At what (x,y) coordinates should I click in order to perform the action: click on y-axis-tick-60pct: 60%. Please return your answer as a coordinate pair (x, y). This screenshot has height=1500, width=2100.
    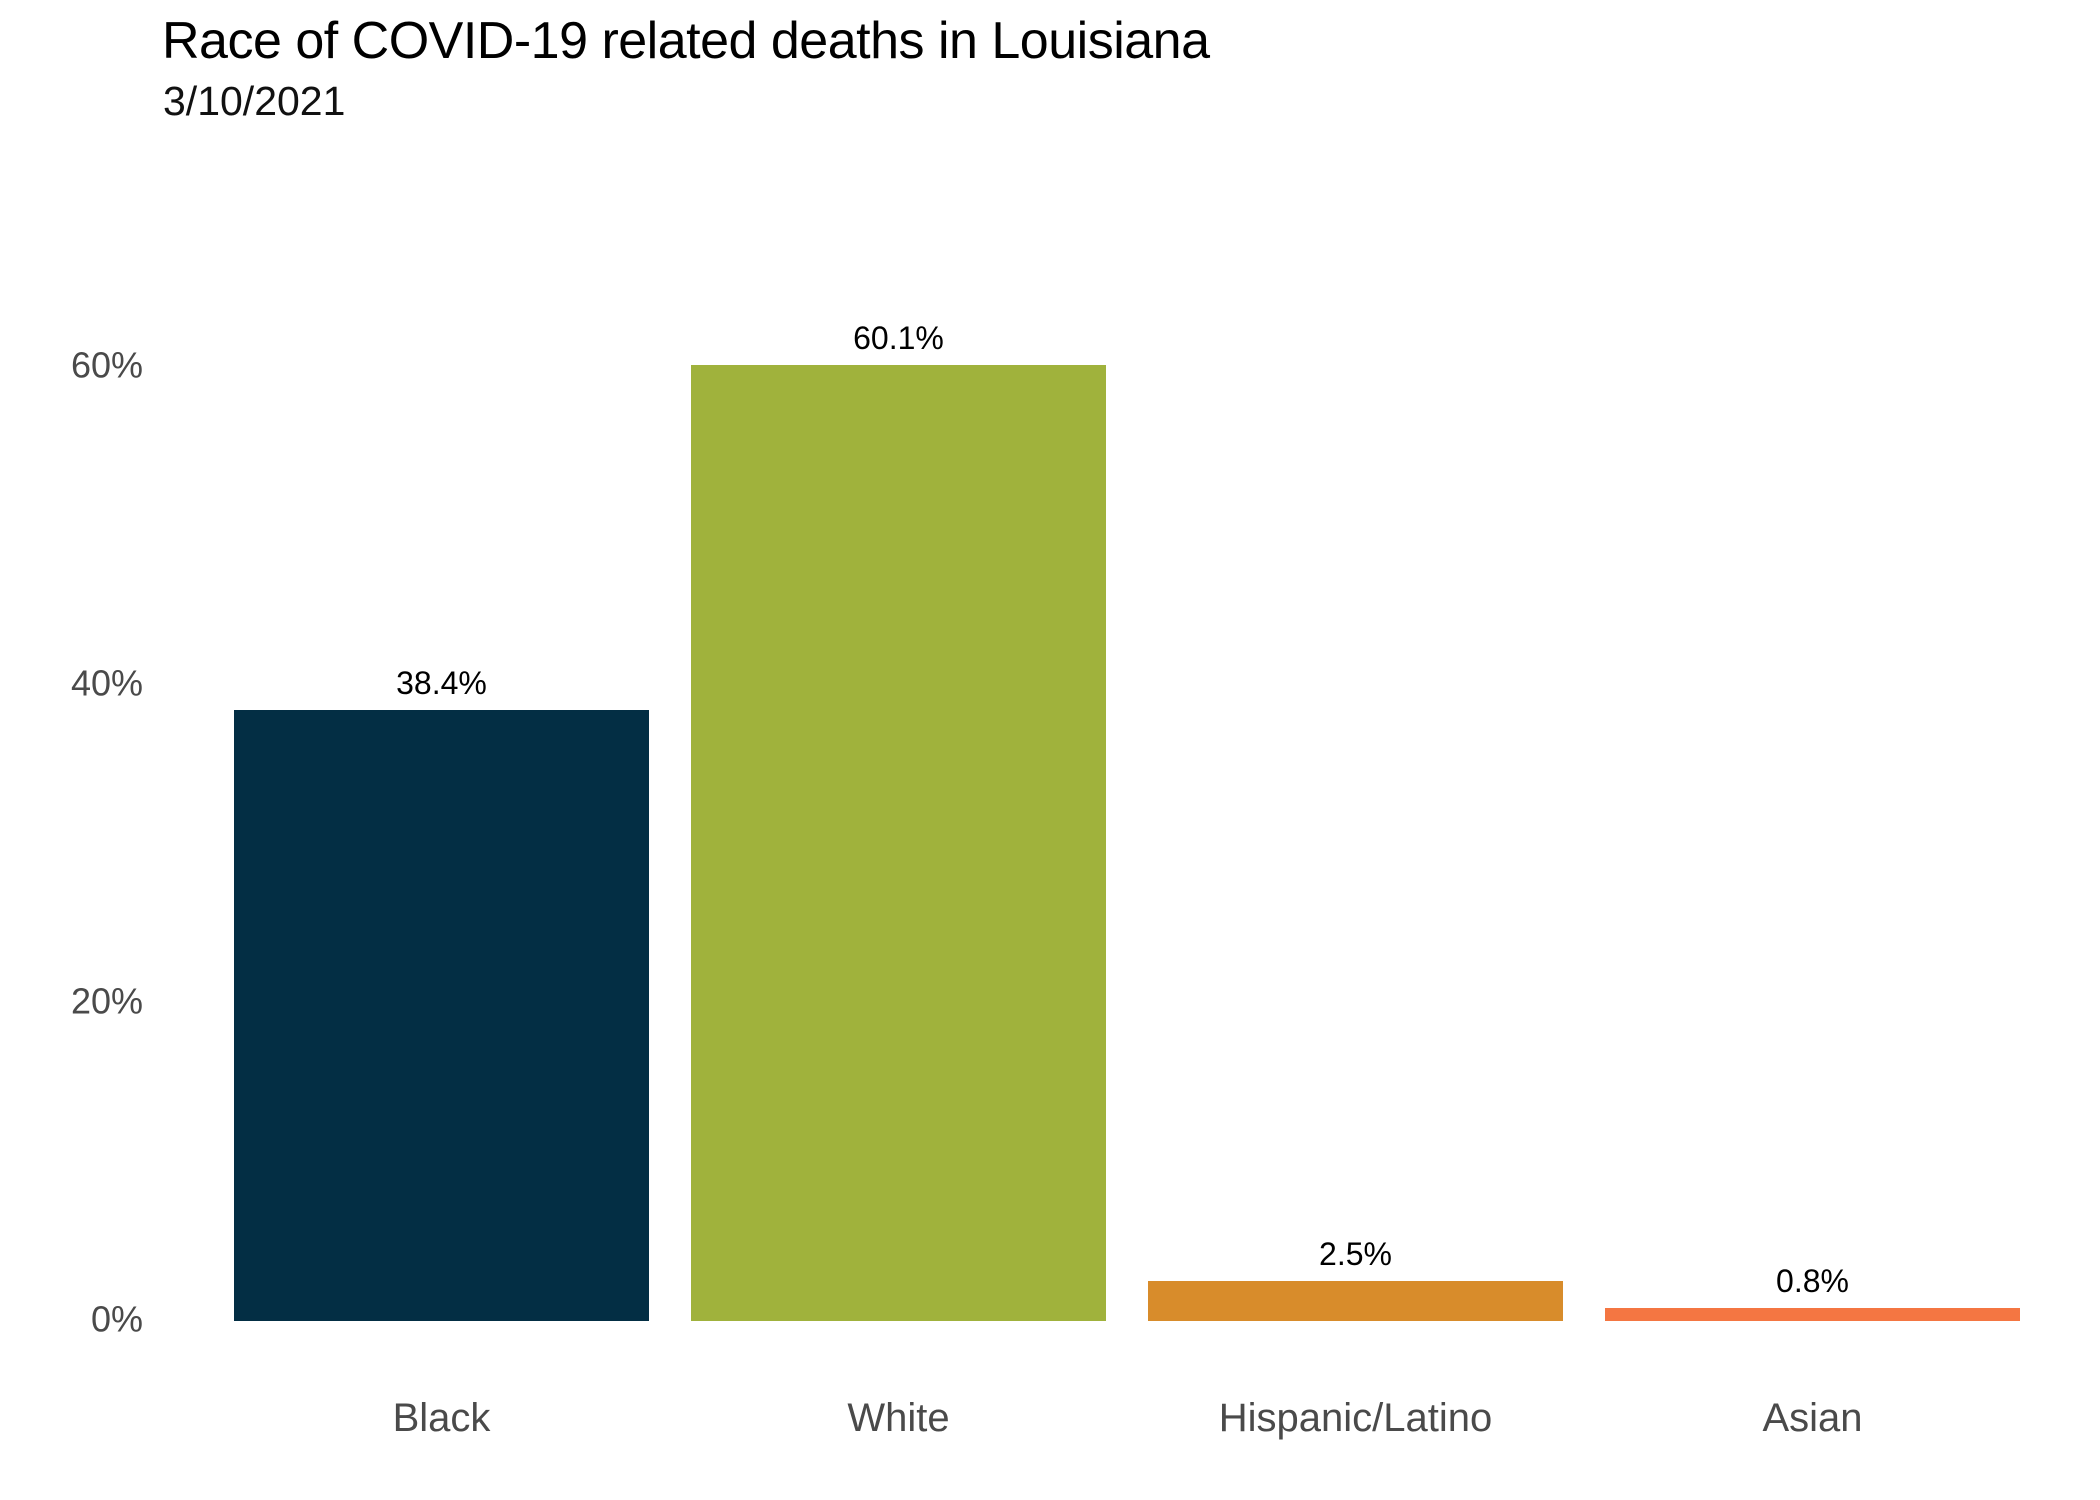
    Looking at the image, I should click on (106, 365).